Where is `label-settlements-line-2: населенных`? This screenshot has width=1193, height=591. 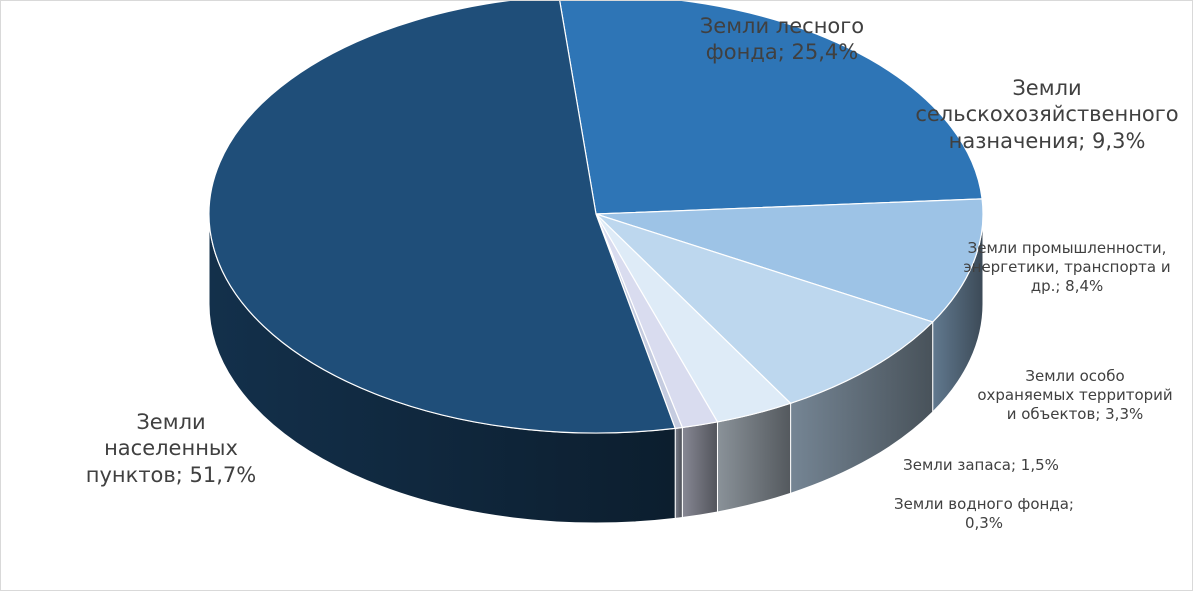
label-settlements-line-2: населенных is located at coordinates (171, 448).